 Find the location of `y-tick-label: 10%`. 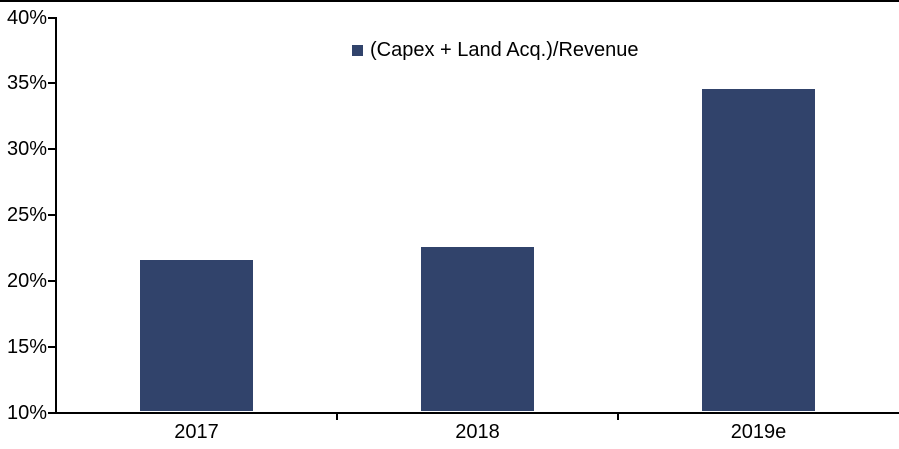

y-tick-label: 10% is located at coordinates (26, 412).